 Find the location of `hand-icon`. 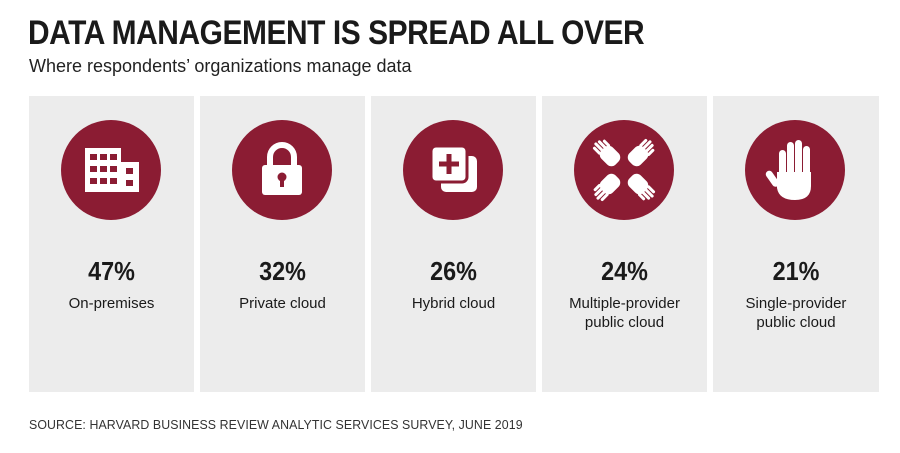

hand-icon is located at coordinates (788, 170).